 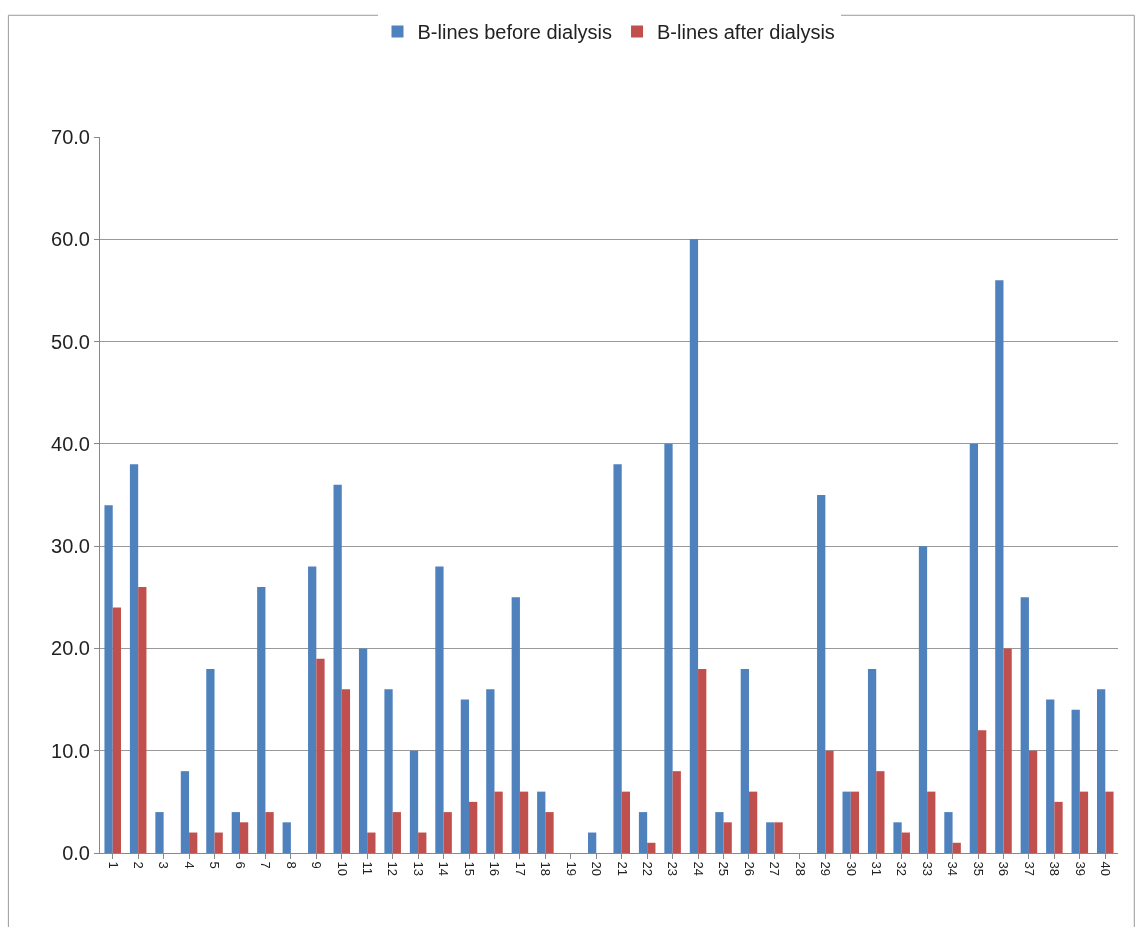 What do you see at coordinates (444, 869) in the screenshot?
I see `x-tick-label: 14` at bounding box center [444, 869].